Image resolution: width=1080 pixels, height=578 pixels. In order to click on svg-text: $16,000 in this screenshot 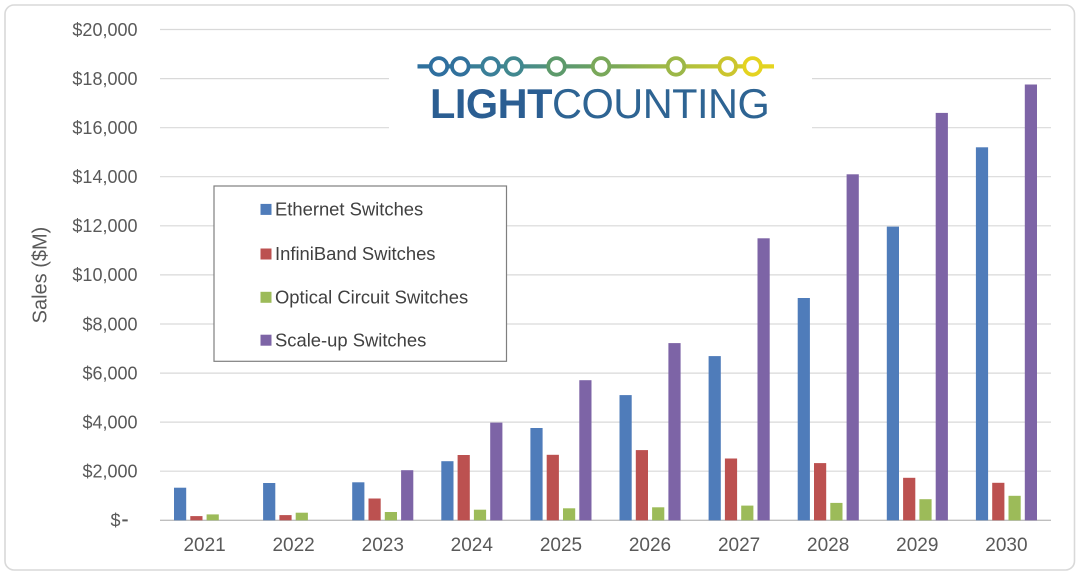, I will do `click(104, 128)`.